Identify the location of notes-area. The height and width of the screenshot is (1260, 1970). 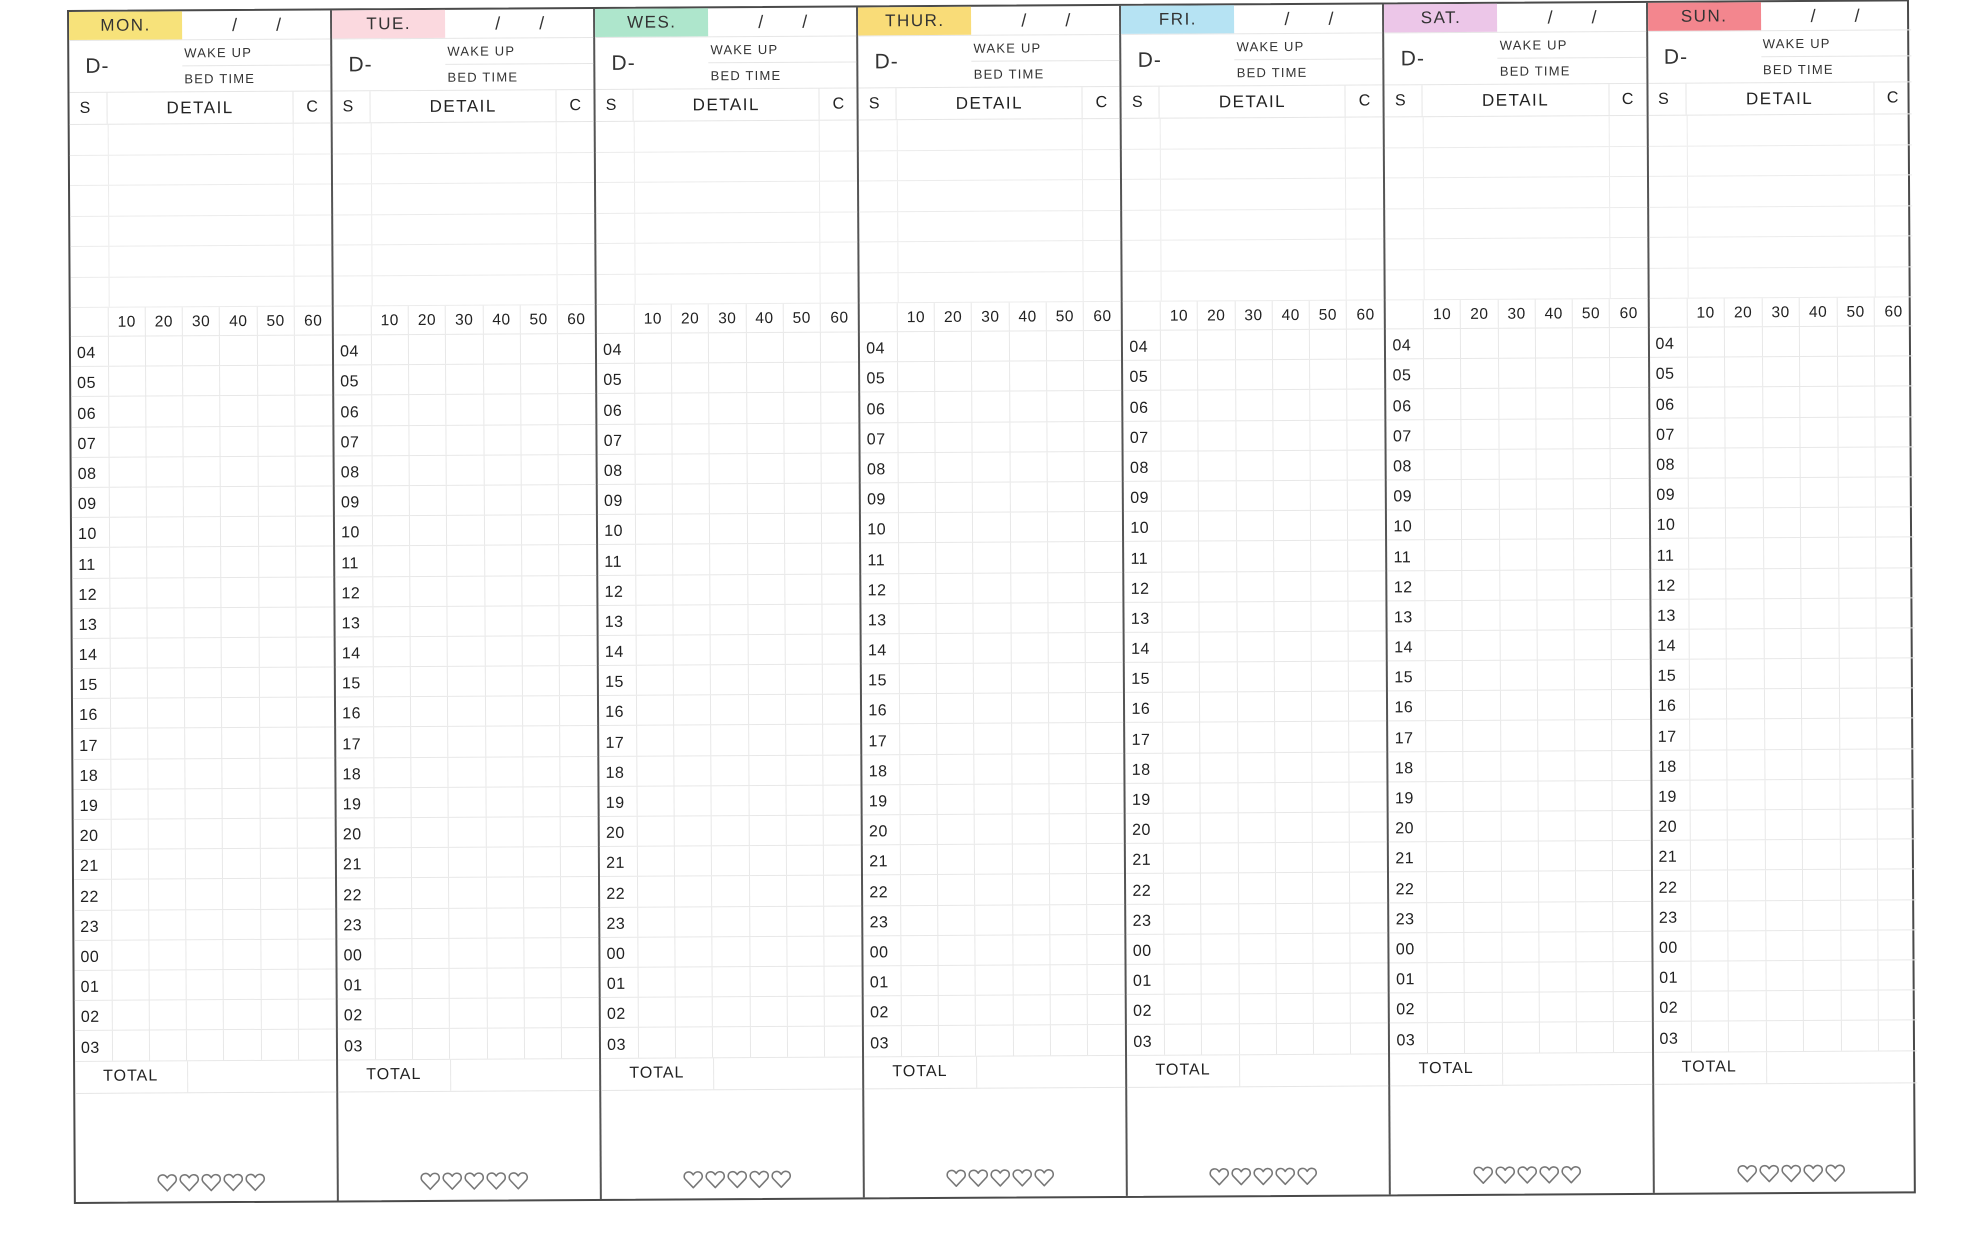
(469, 1145).